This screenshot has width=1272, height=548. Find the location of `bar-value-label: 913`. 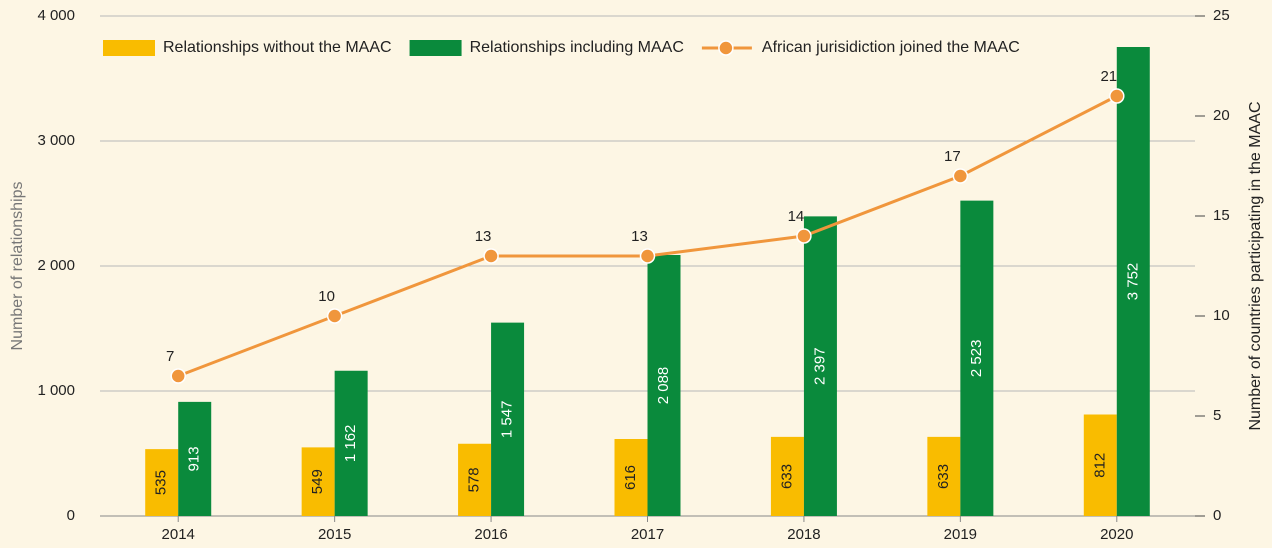

bar-value-label: 913 is located at coordinates (194, 458).